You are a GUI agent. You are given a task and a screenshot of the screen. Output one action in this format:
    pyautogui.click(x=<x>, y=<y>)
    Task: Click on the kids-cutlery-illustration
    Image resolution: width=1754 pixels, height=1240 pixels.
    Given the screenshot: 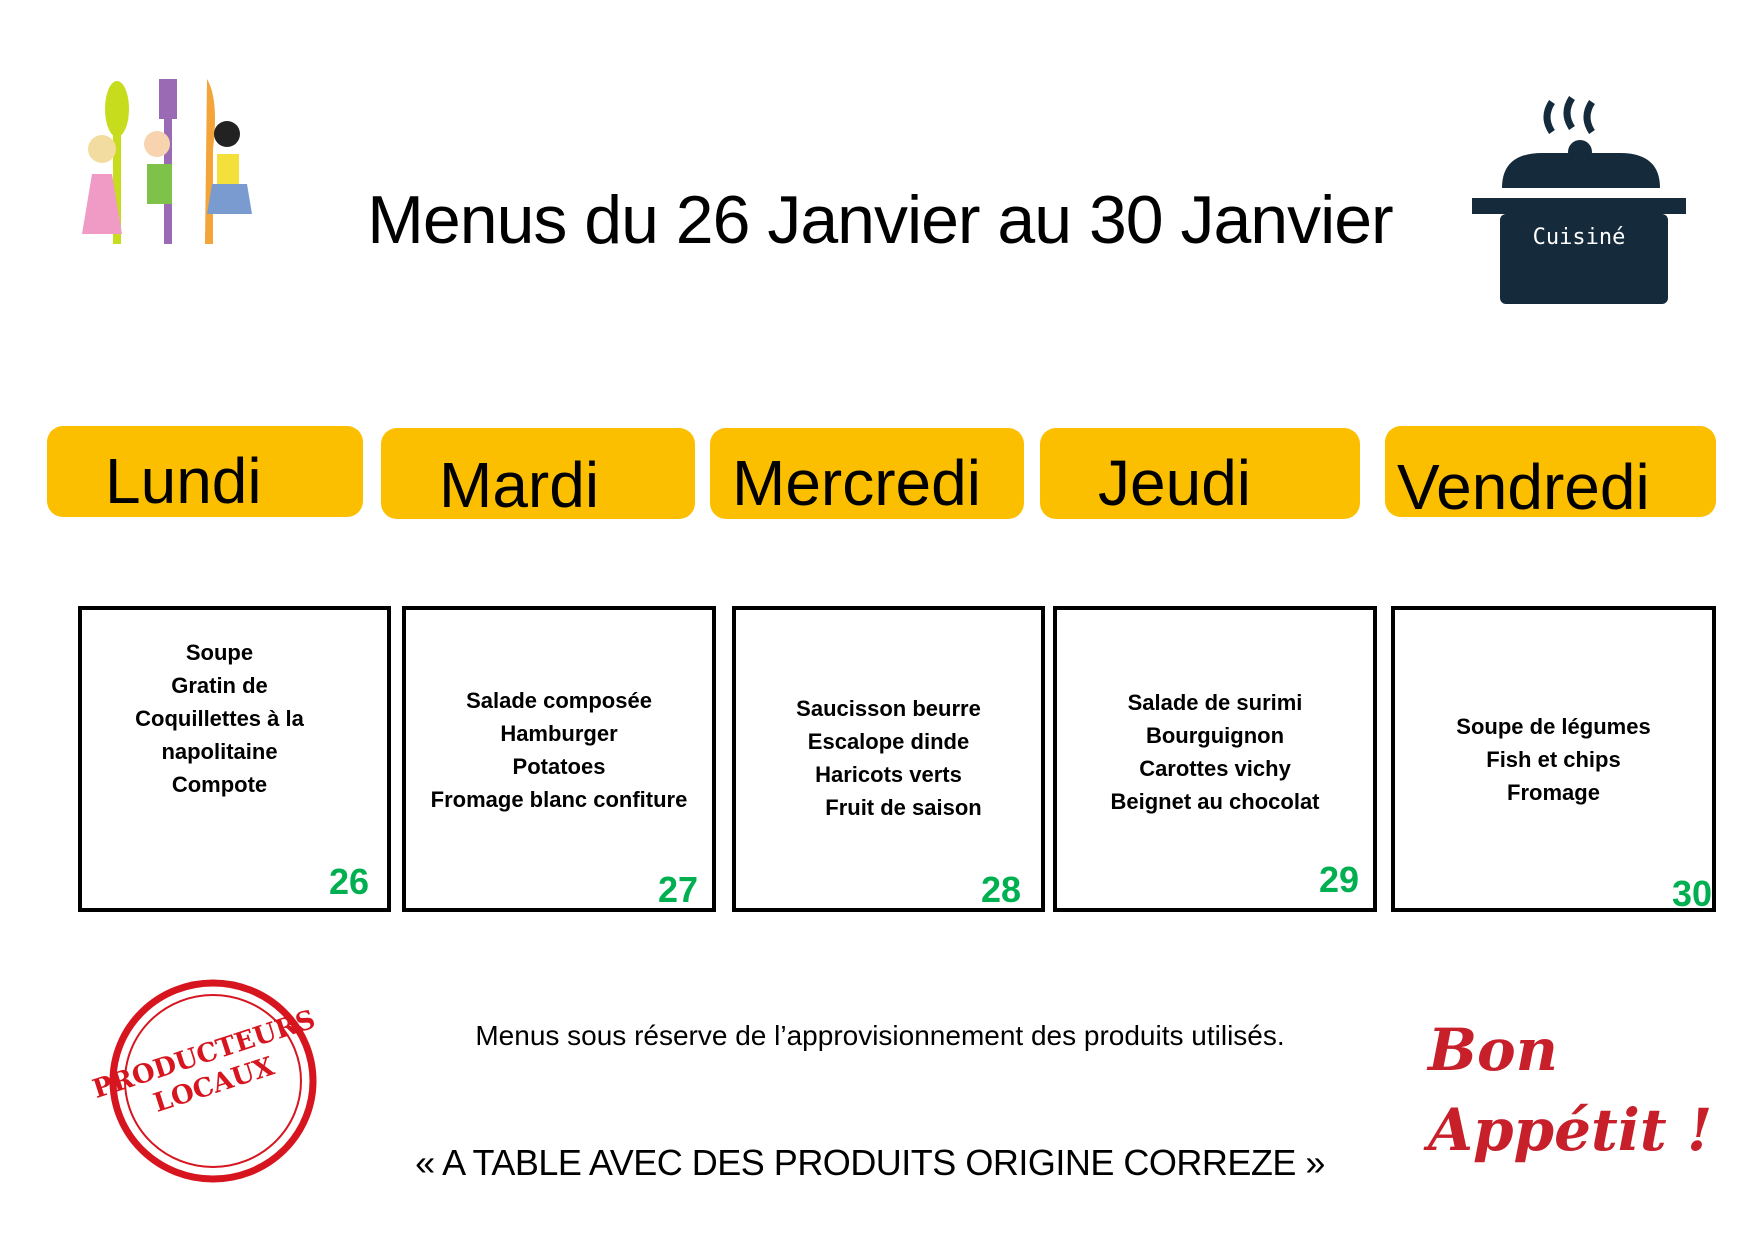 What is the action you would take?
    pyautogui.click(x=167, y=161)
    